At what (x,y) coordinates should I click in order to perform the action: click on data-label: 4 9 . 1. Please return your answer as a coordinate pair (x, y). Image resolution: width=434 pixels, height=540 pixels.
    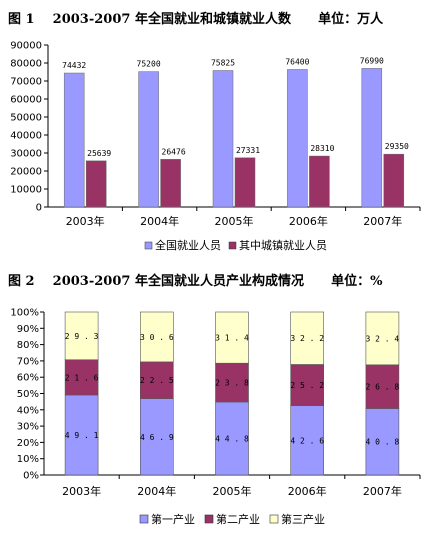
    Looking at the image, I should click on (82, 435).